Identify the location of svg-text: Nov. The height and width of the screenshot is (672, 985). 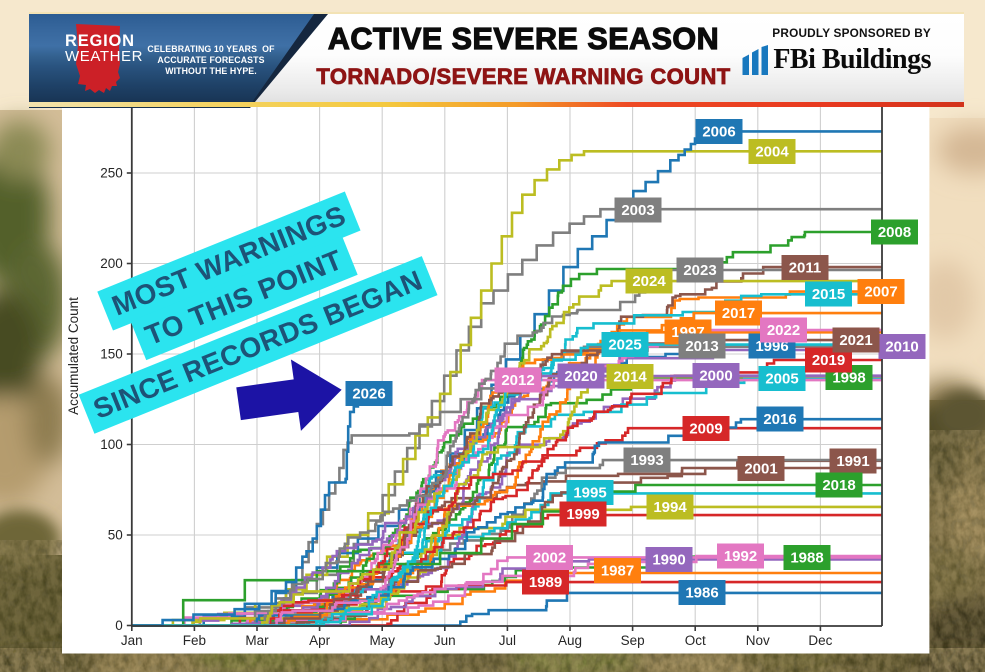
(758, 640).